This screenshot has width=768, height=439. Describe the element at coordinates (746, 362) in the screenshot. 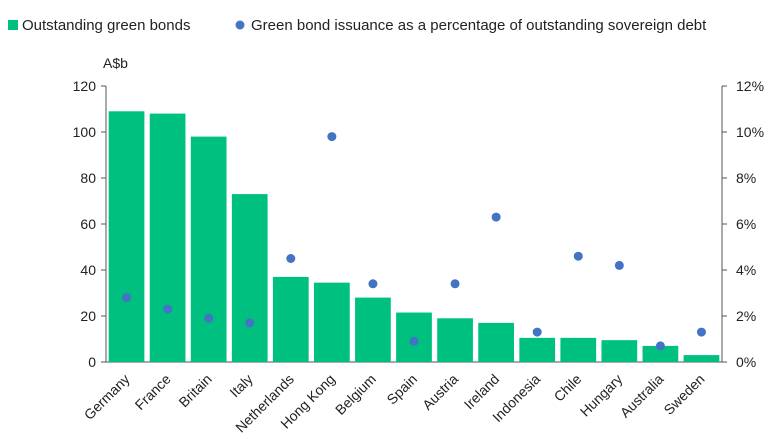

I see `y-right-tick-label: 0%` at that location.